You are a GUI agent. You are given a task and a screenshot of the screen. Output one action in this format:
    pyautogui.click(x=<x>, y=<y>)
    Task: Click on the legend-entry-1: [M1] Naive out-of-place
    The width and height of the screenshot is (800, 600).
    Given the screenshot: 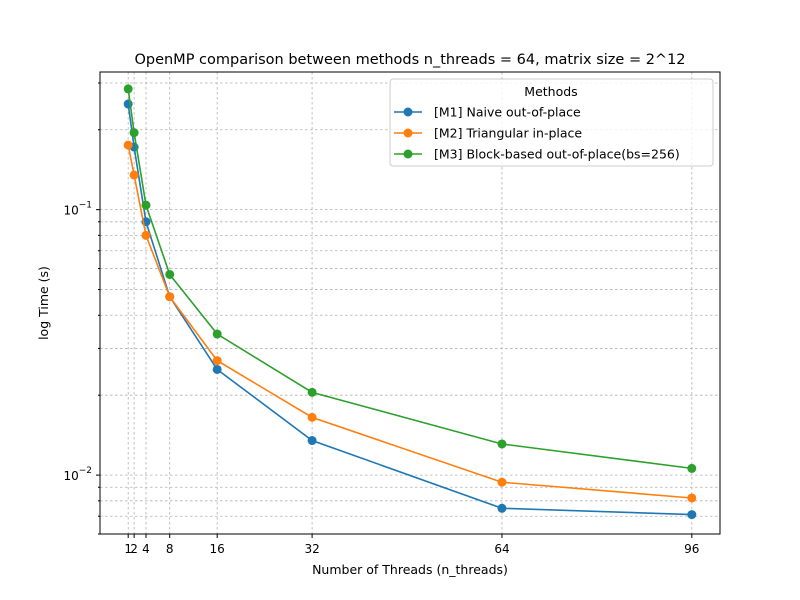 What is the action you would take?
    pyautogui.click(x=487, y=112)
    